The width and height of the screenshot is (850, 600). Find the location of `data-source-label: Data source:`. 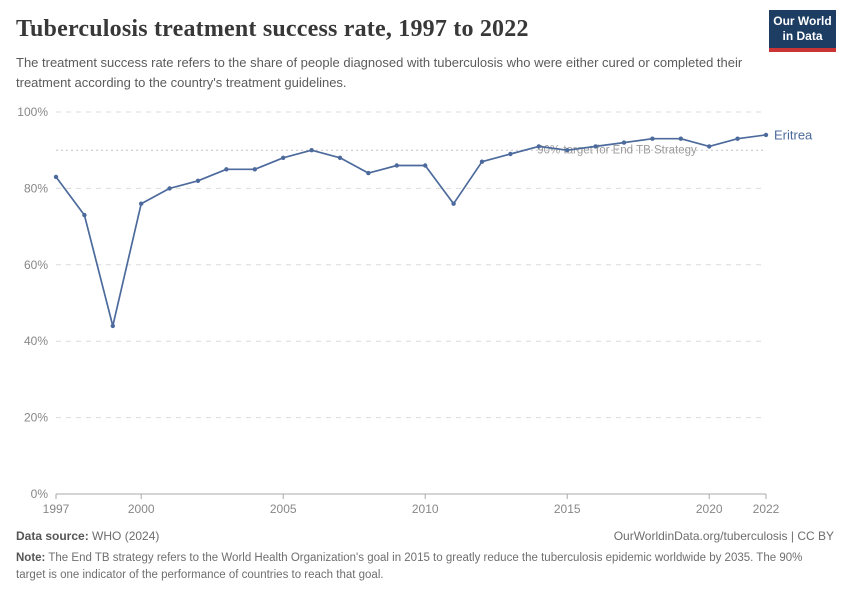

data-source-label: Data source: is located at coordinates (52, 536).